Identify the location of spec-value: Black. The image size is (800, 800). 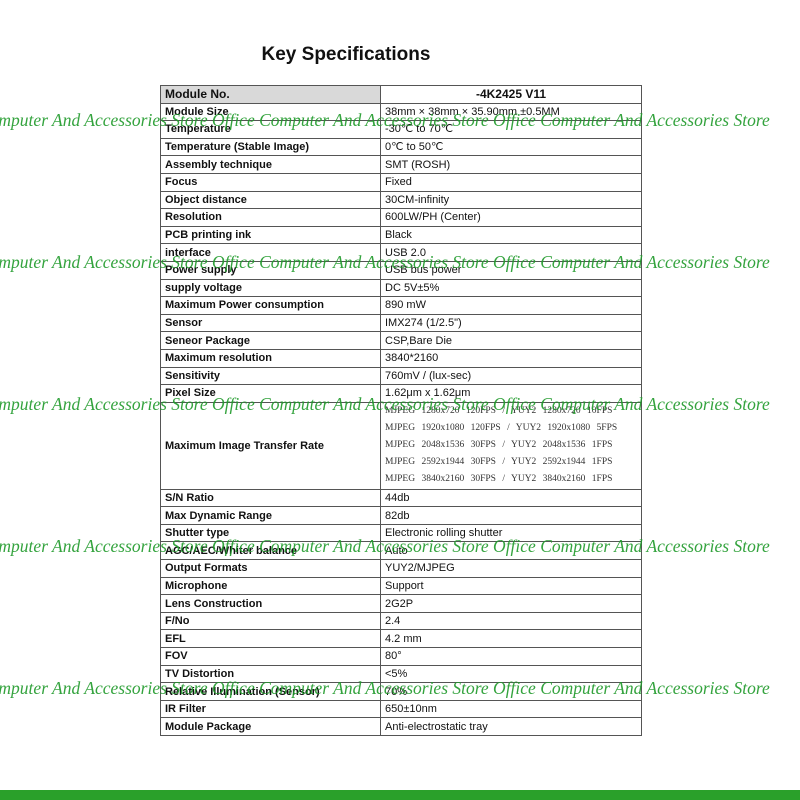
(511, 235).